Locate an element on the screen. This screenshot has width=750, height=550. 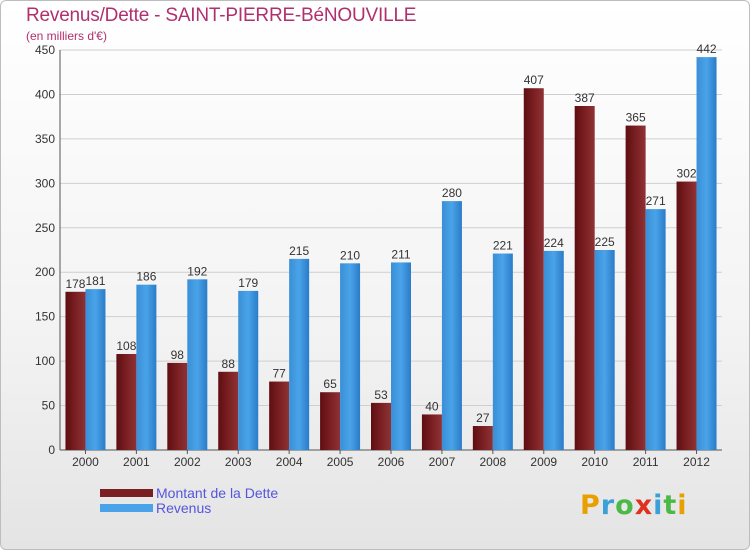
value-label-revenue: 210 is located at coordinates (350, 255).